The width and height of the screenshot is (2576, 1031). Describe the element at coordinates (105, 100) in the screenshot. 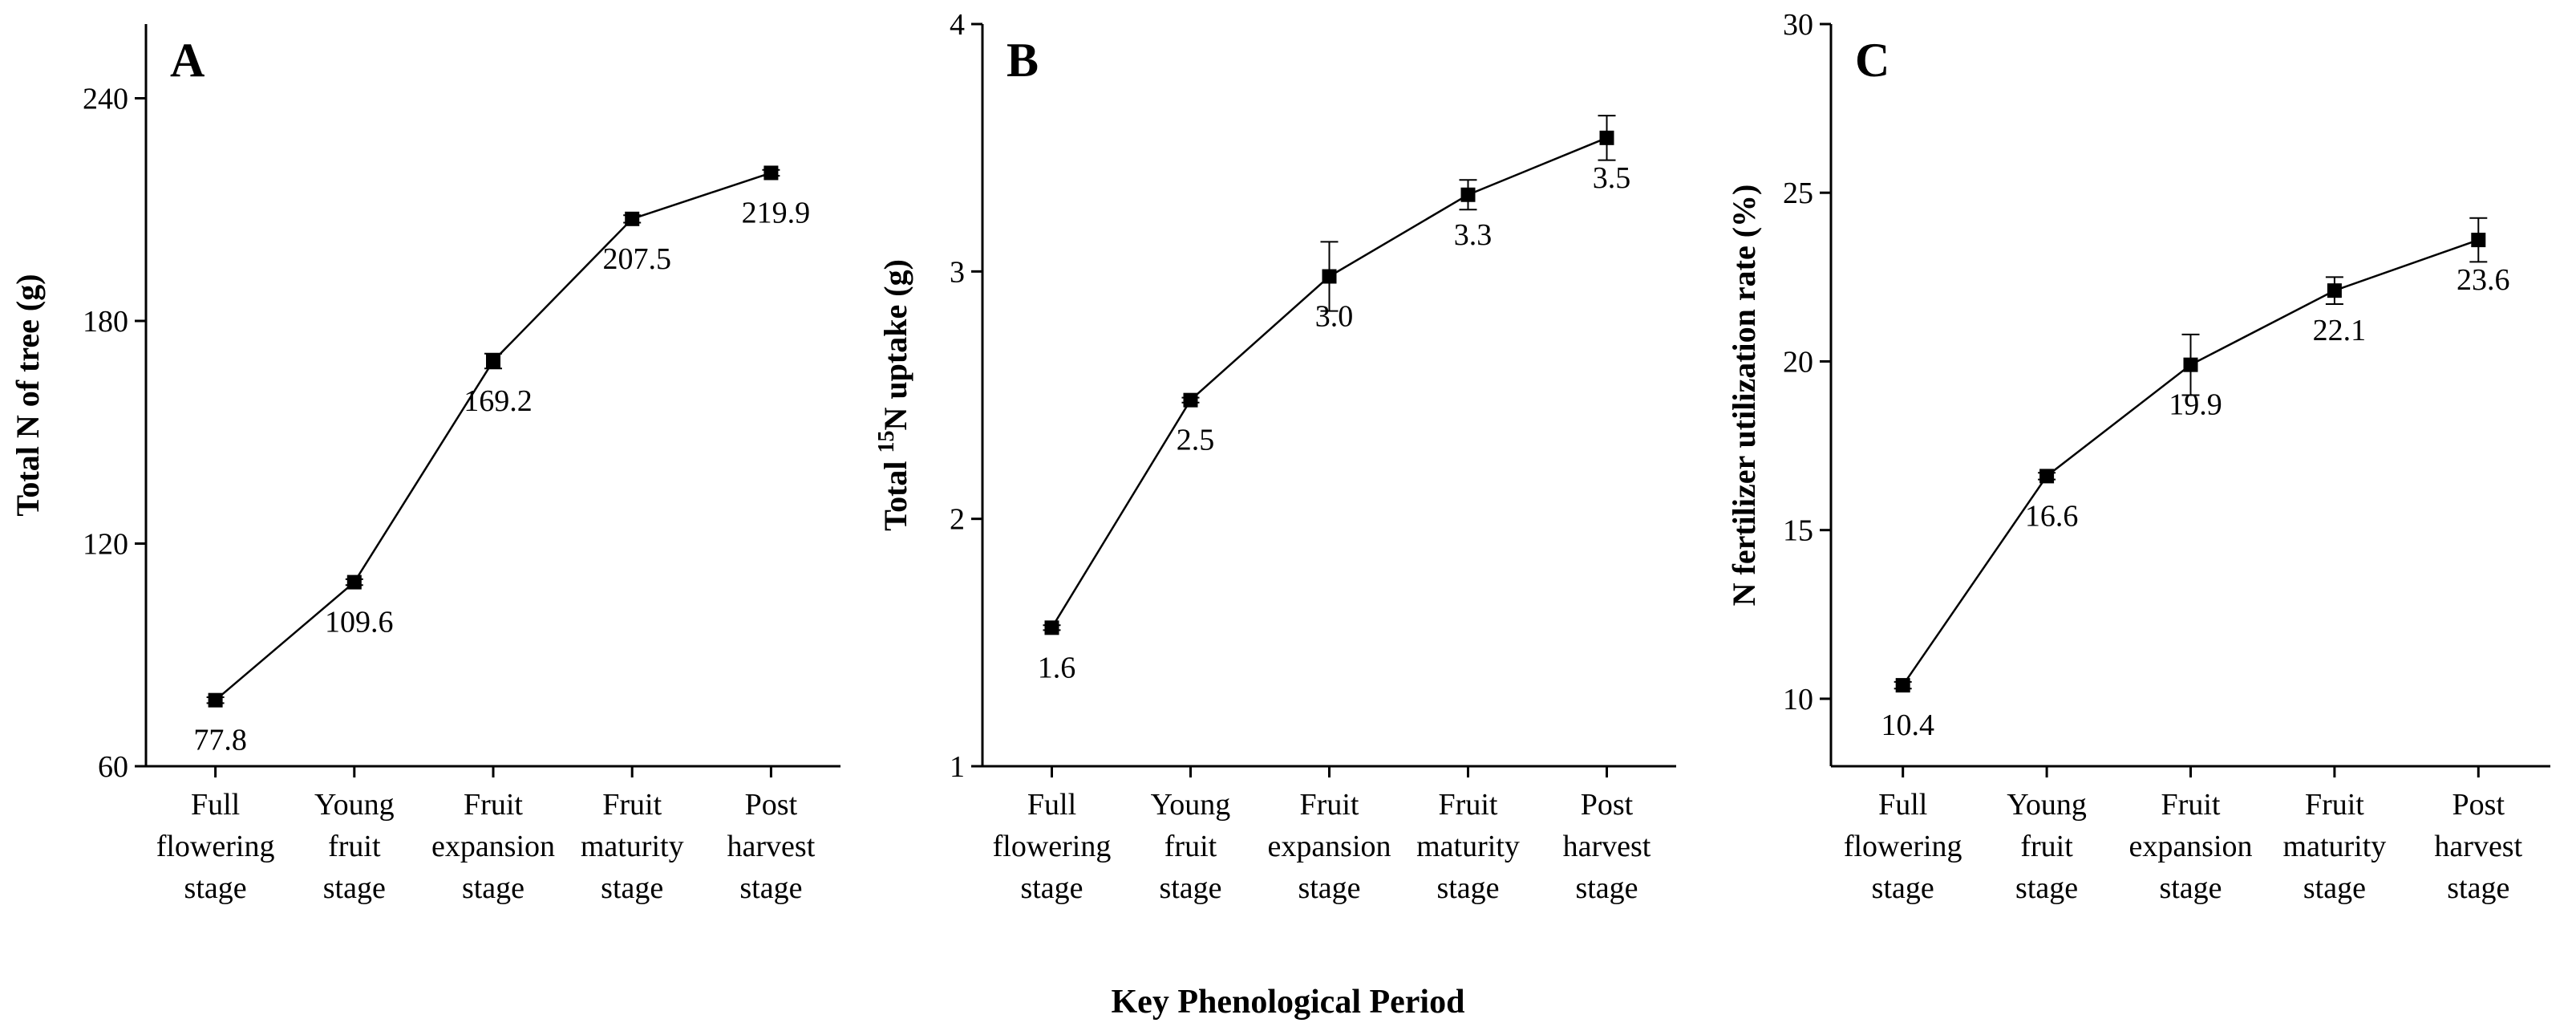

I see `panel-a-y-tick-label: 240` at that location.